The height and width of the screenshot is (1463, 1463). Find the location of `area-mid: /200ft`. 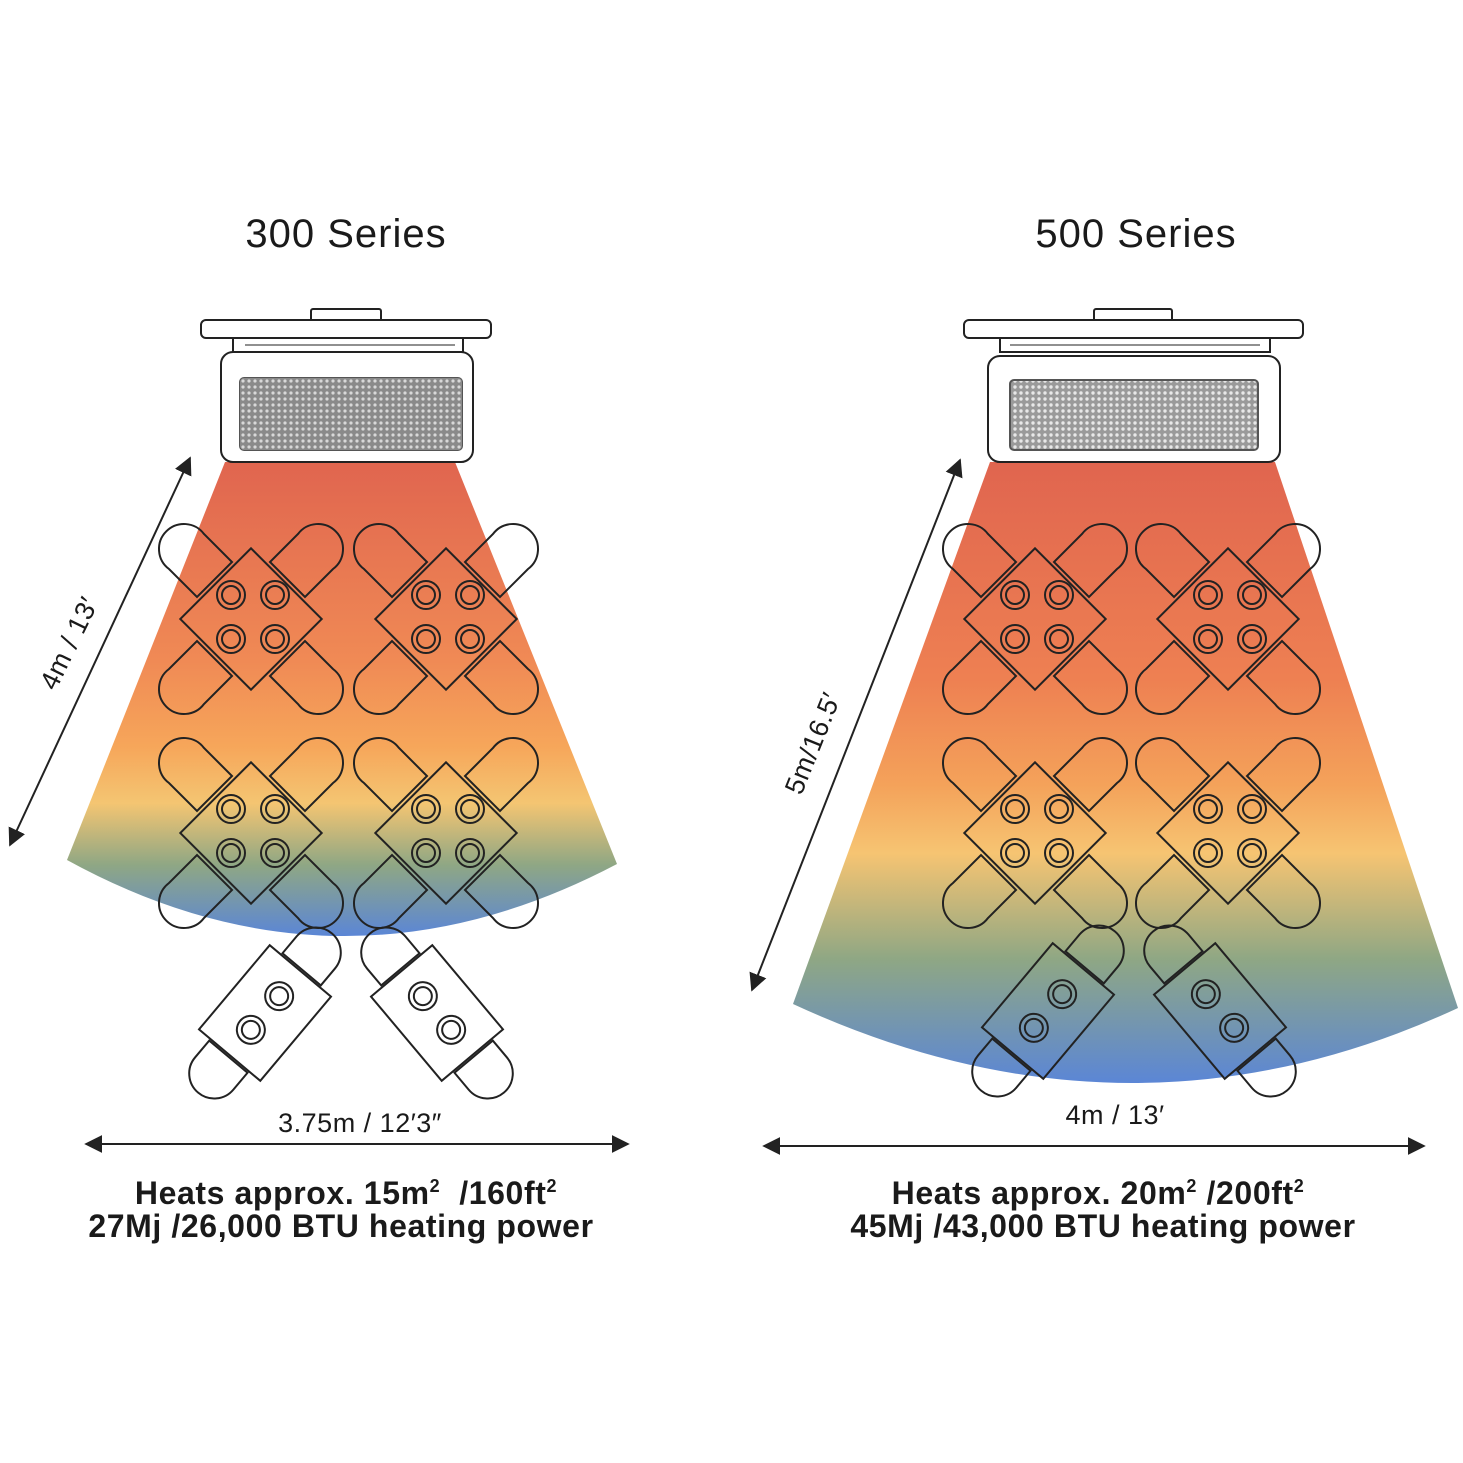

area-mid: /200ft is located at coordinates (1250, 1193).